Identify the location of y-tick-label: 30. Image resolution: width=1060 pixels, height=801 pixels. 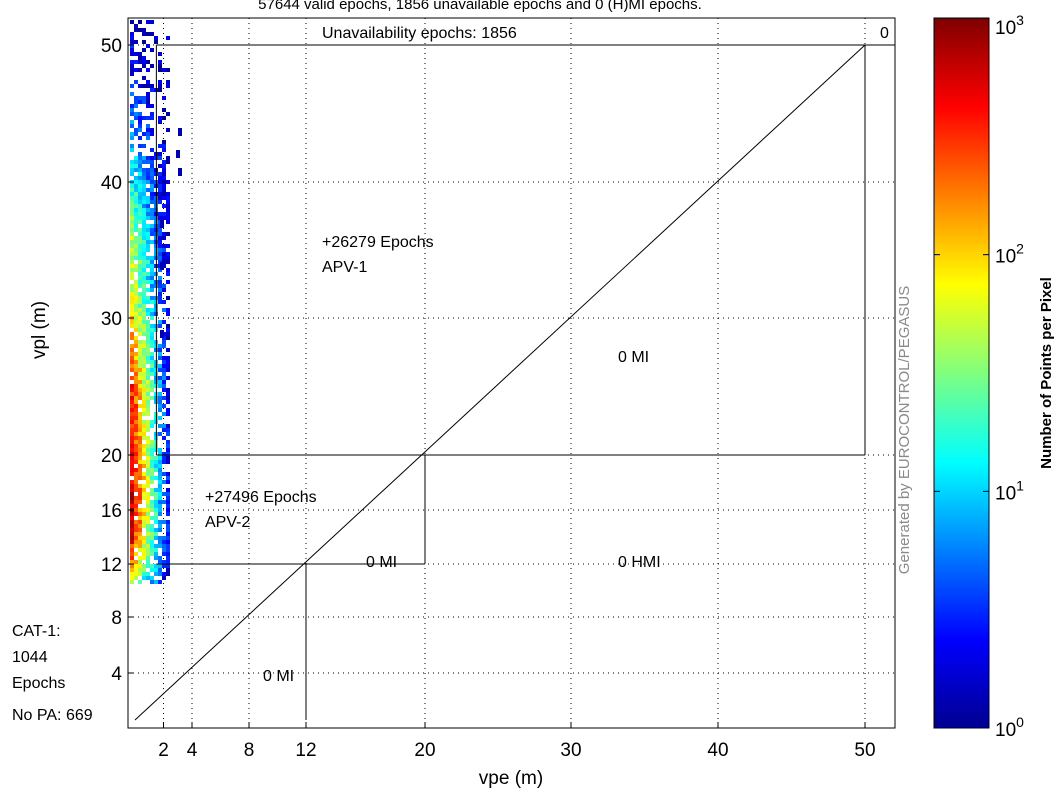
(111, 319).